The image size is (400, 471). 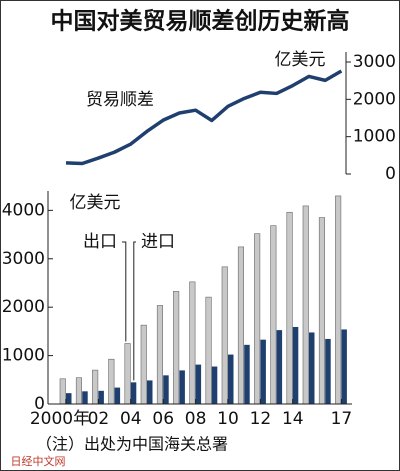 I want to click on chart-title: 中国对美贸易顺差创历史新高, so click(x=200, y=21).